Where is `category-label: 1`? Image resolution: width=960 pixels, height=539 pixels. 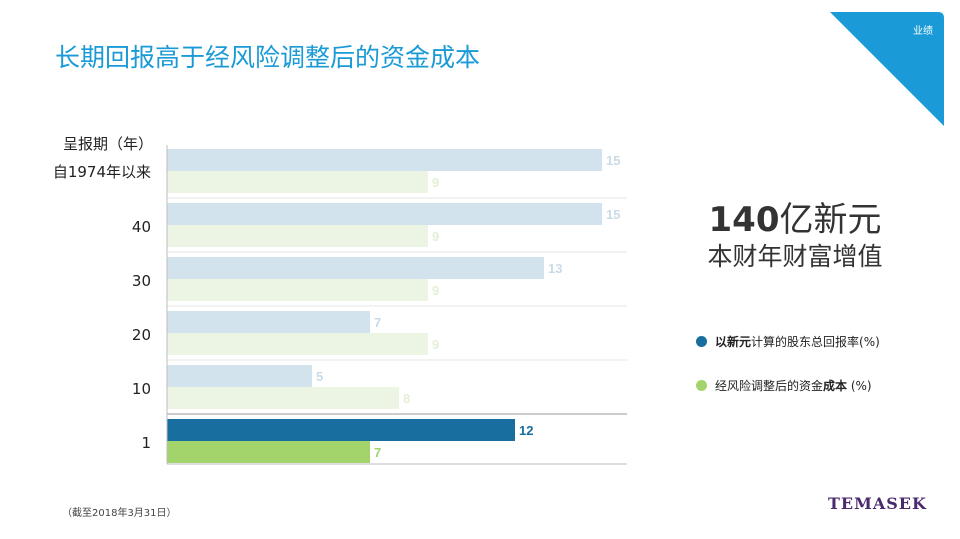 category-label: 1 is located at coordinates (146, 443).